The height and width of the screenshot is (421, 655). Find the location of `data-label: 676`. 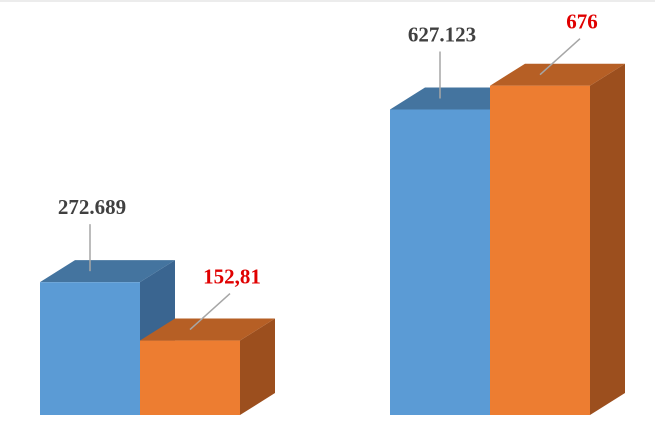

data-label: 676 is located at coordinates (582, 22).